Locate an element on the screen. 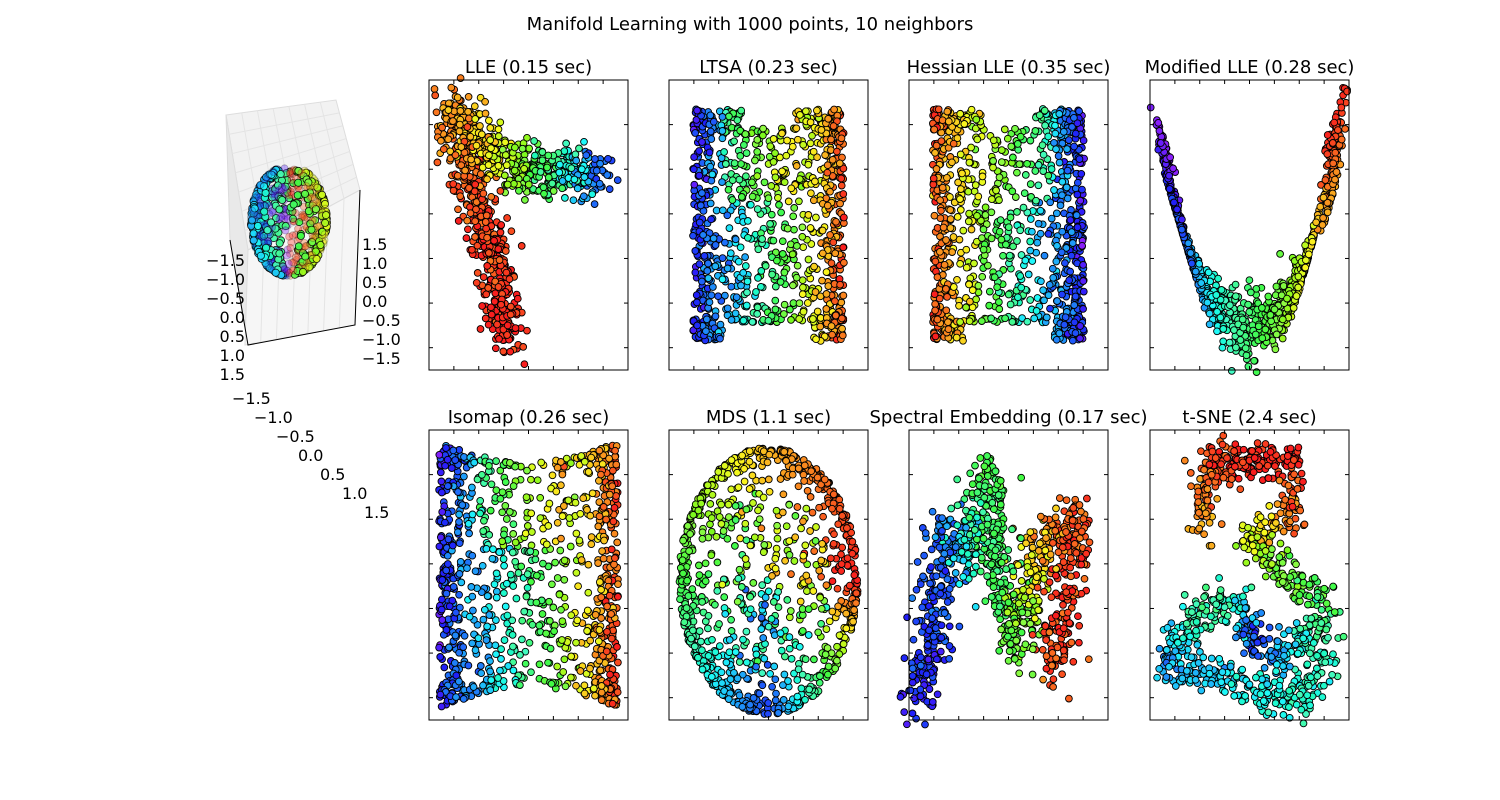 Image resolution: width=1500 pixels, height=800 pixels. axis-lines is located at coordinates (295, 267).